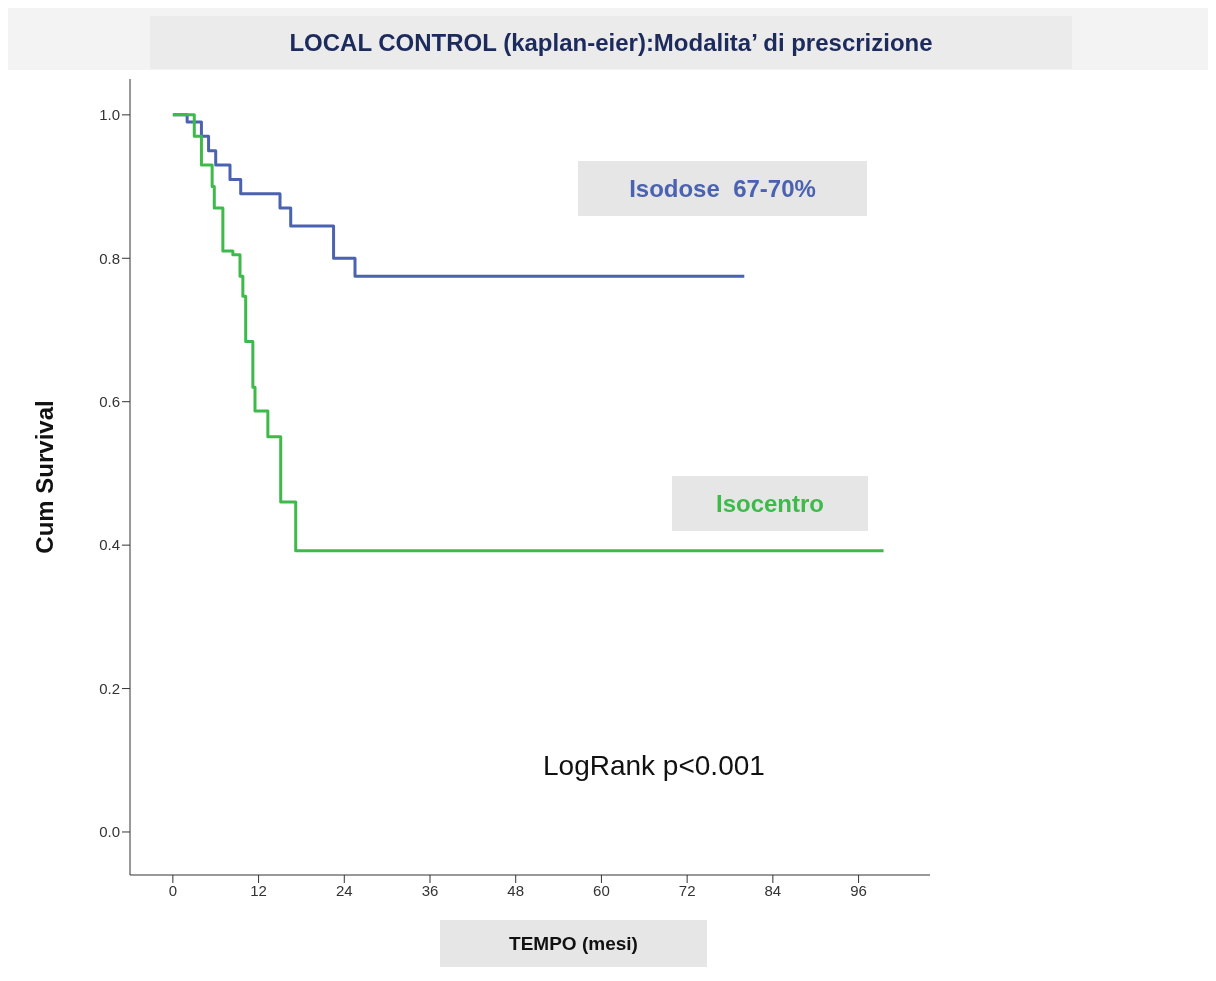 The image size is (1216, 981). I want to click on x-tick-label: 24, so click(344, 890).